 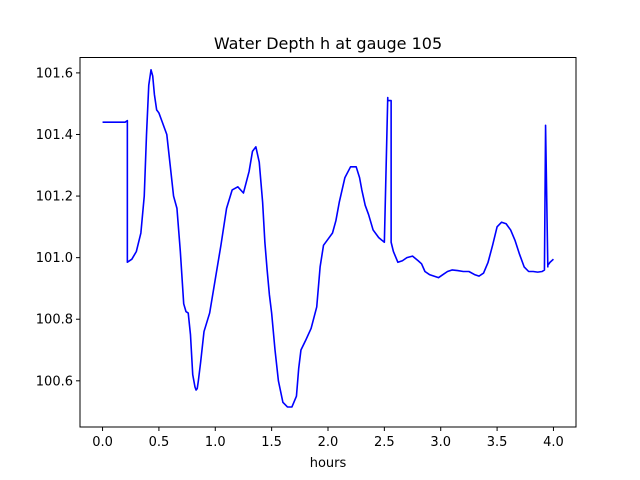 I want to click on y-tick-label: 101.2, so click(x=54, y=197).